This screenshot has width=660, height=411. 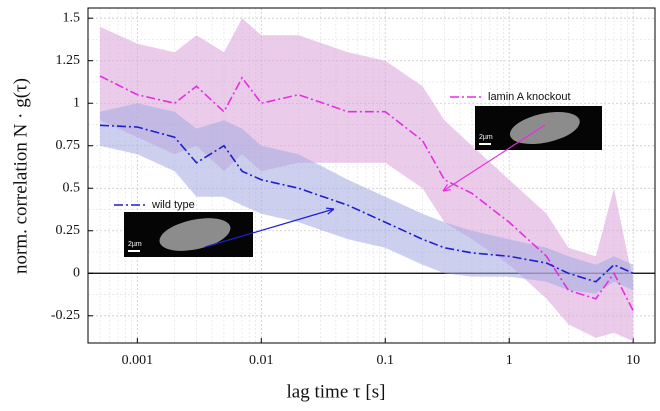 What do you see at coordinates (529, 97) in the screenshot?
I see `legend-label: lamin A knockout` at bounding box center [529, 97].